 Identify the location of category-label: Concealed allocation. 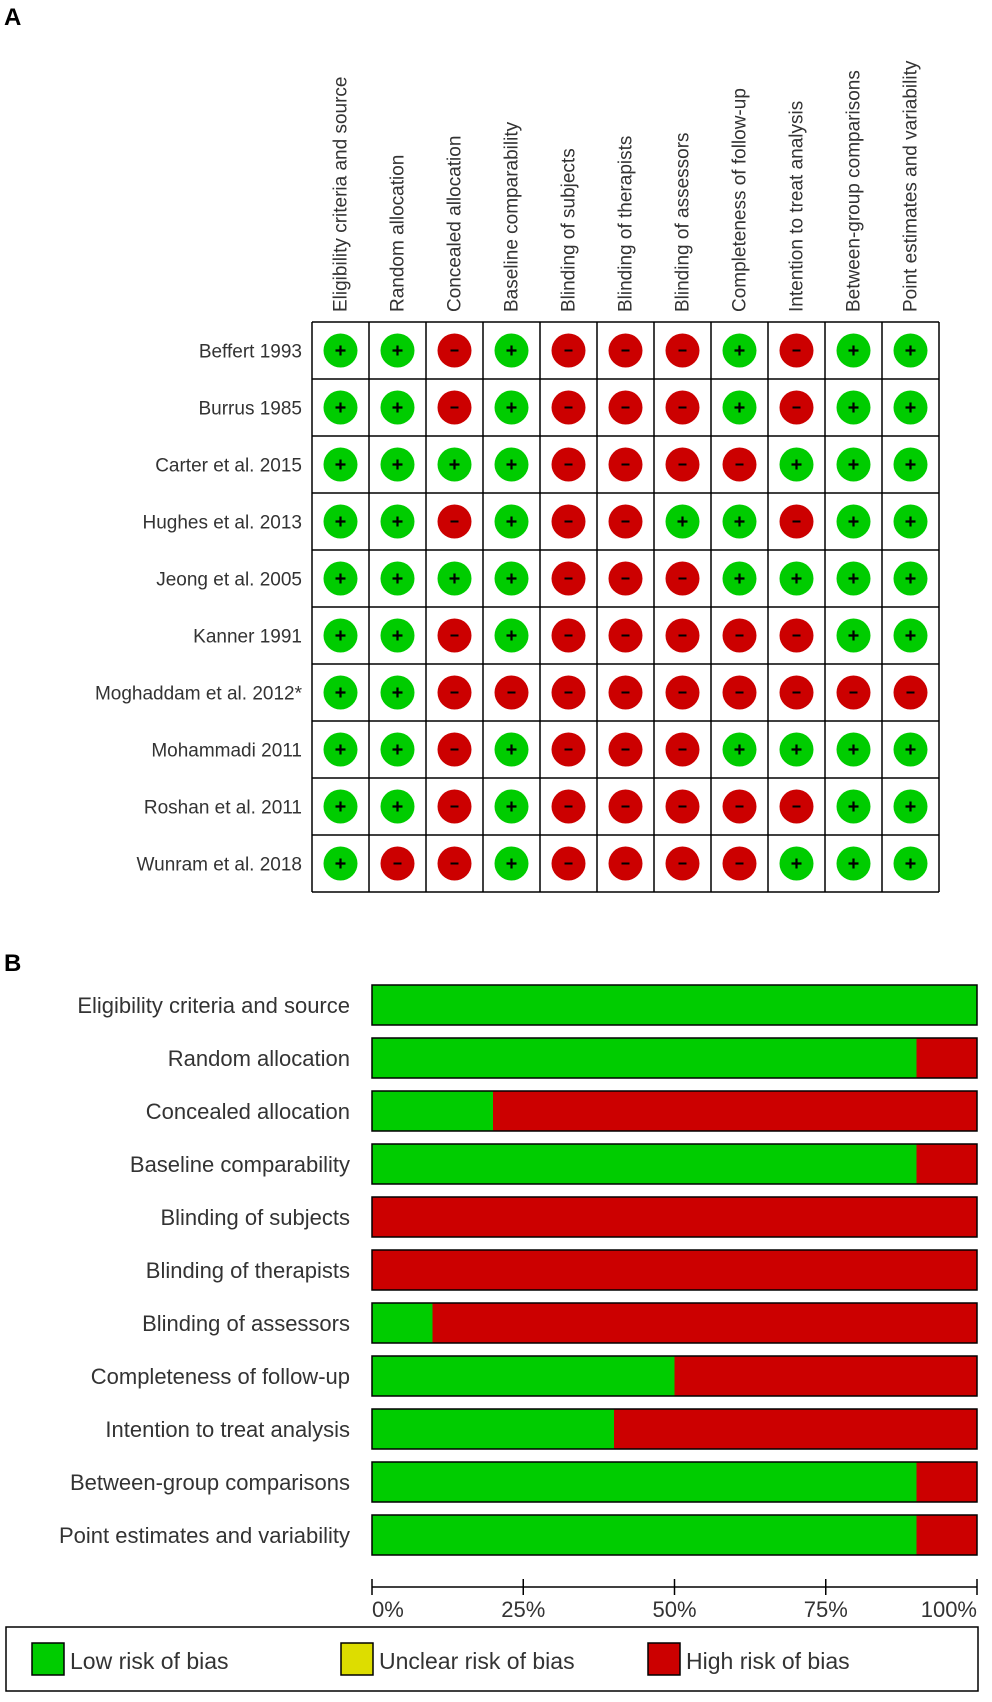
(248, 1111).